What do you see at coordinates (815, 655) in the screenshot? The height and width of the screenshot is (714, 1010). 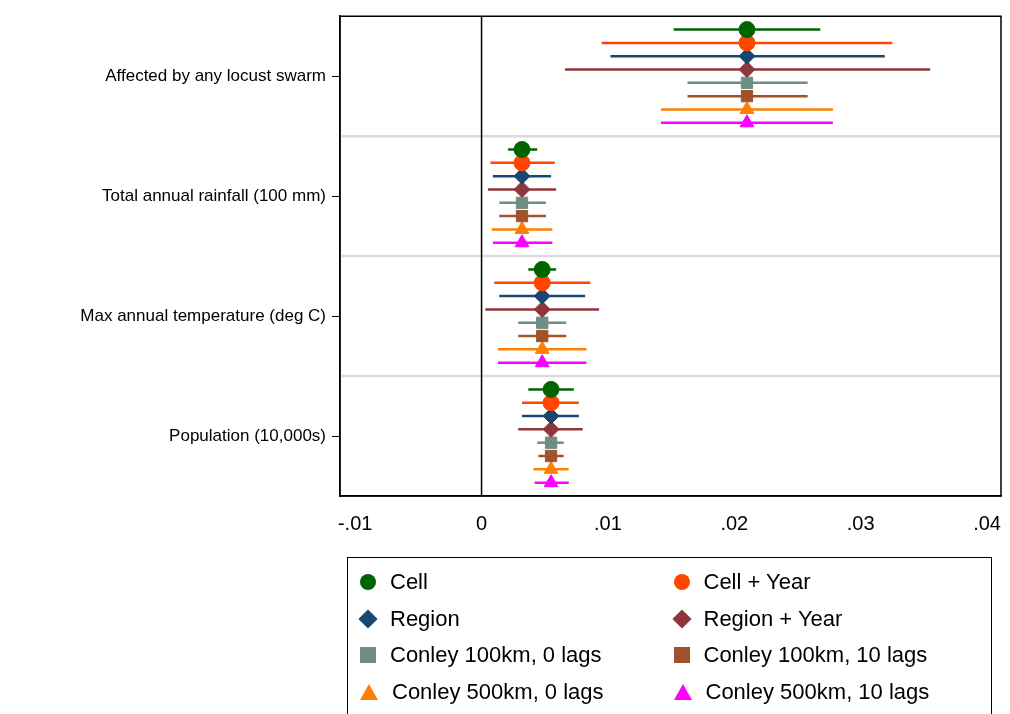 I see `legend-label: Conley 100km, 10 lags` at bounding box center [815, 655].